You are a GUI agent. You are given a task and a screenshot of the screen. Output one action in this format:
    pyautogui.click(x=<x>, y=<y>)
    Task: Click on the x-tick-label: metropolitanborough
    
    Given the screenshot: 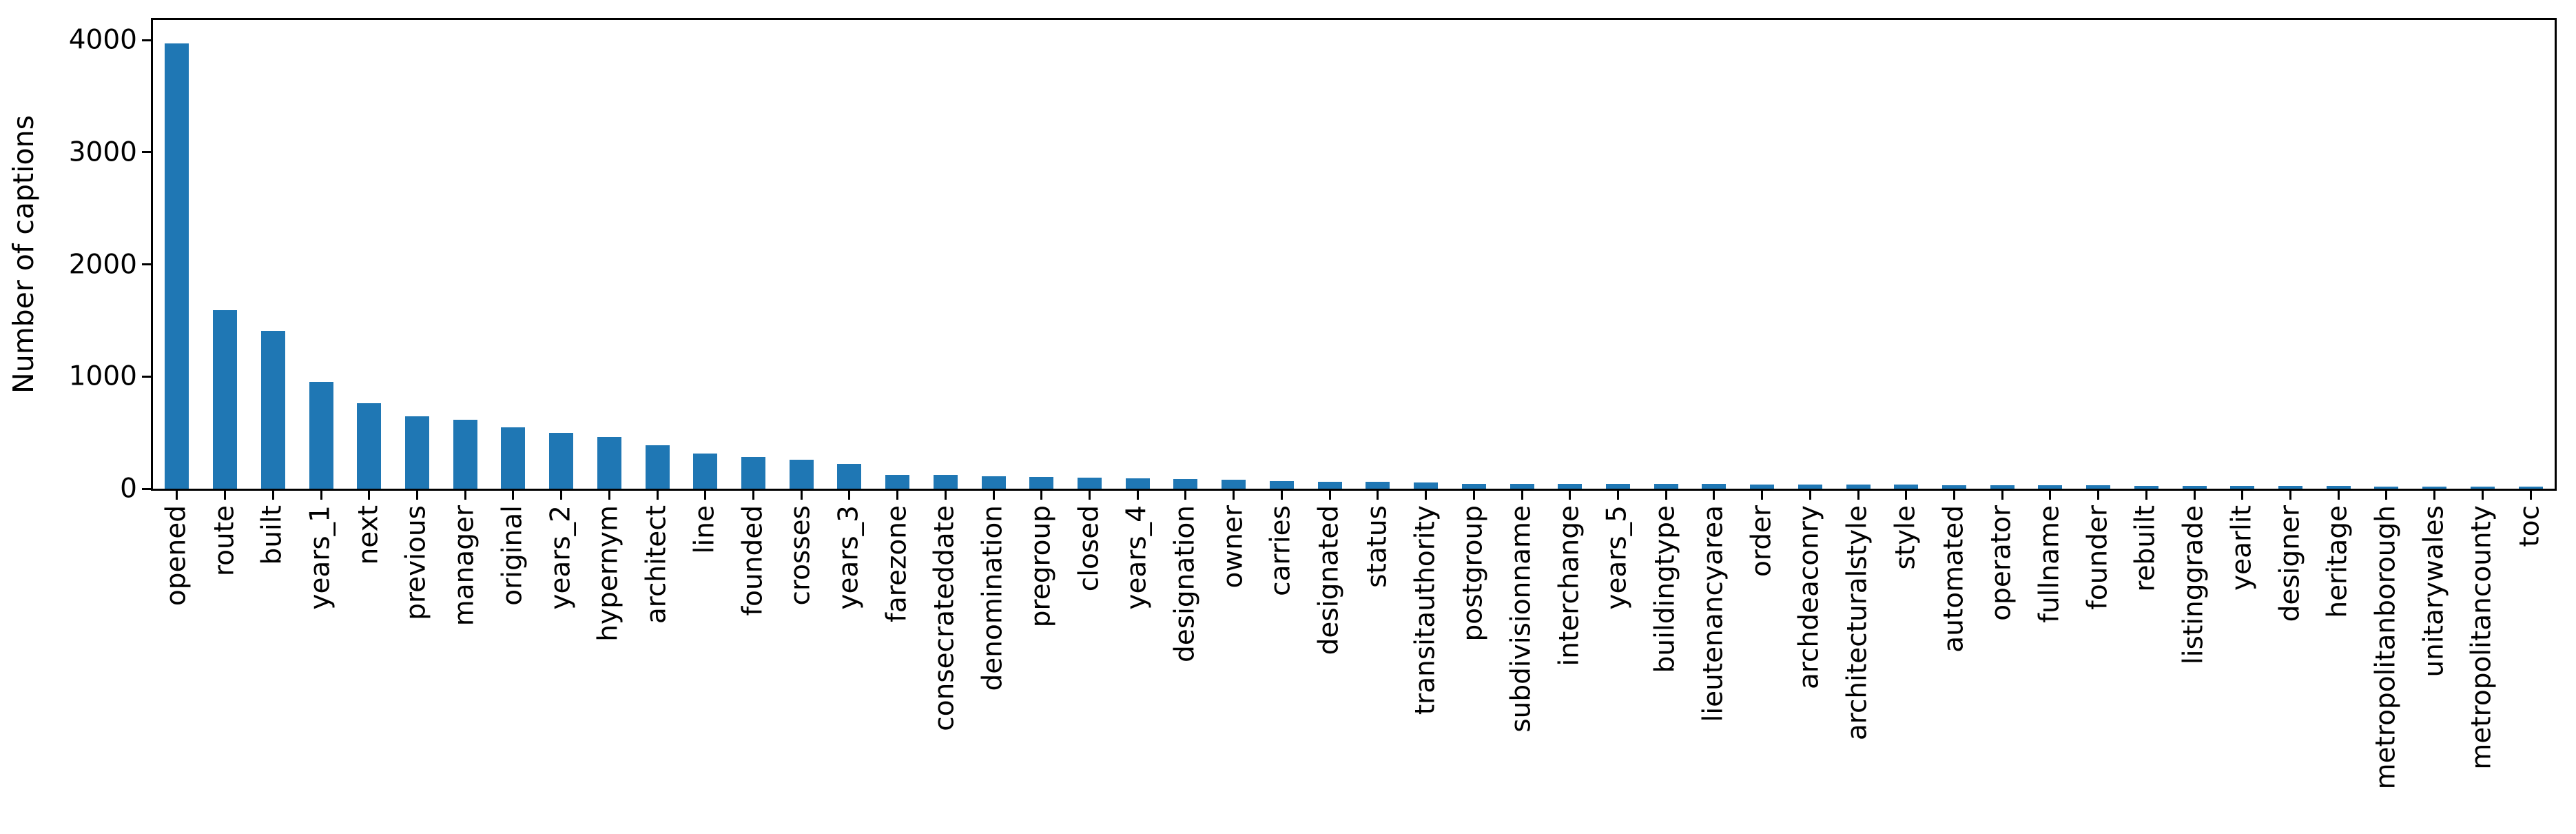 What is the action you would take?
    pyautogui.click(x=2386, y=647)
    